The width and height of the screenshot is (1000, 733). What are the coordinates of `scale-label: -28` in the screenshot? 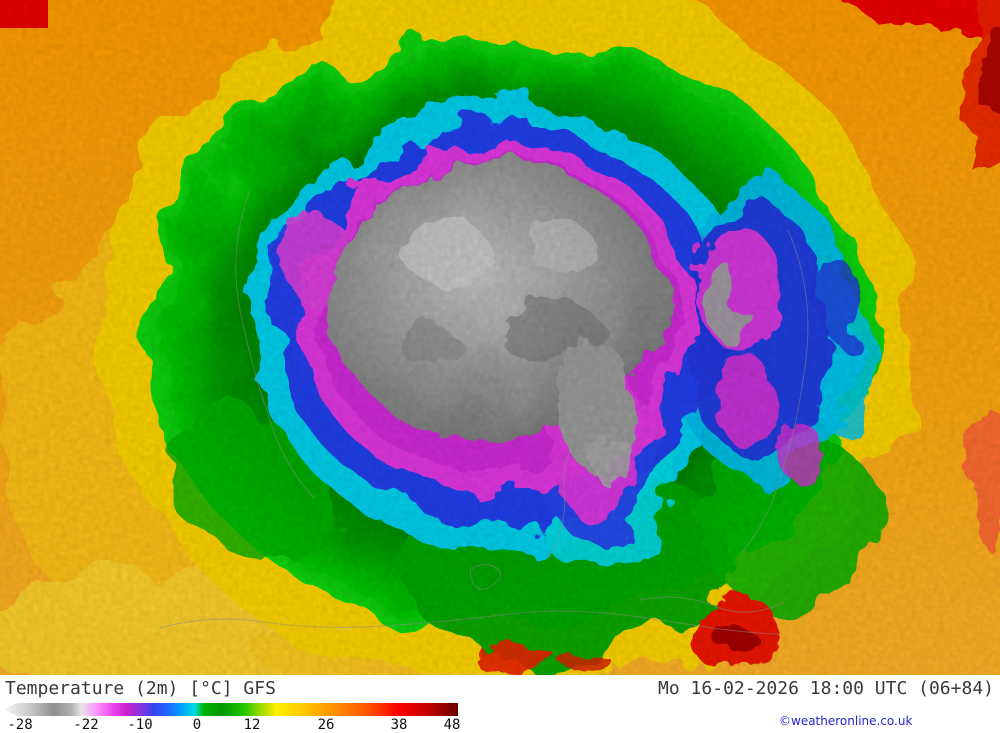 It's located at (20, 725).